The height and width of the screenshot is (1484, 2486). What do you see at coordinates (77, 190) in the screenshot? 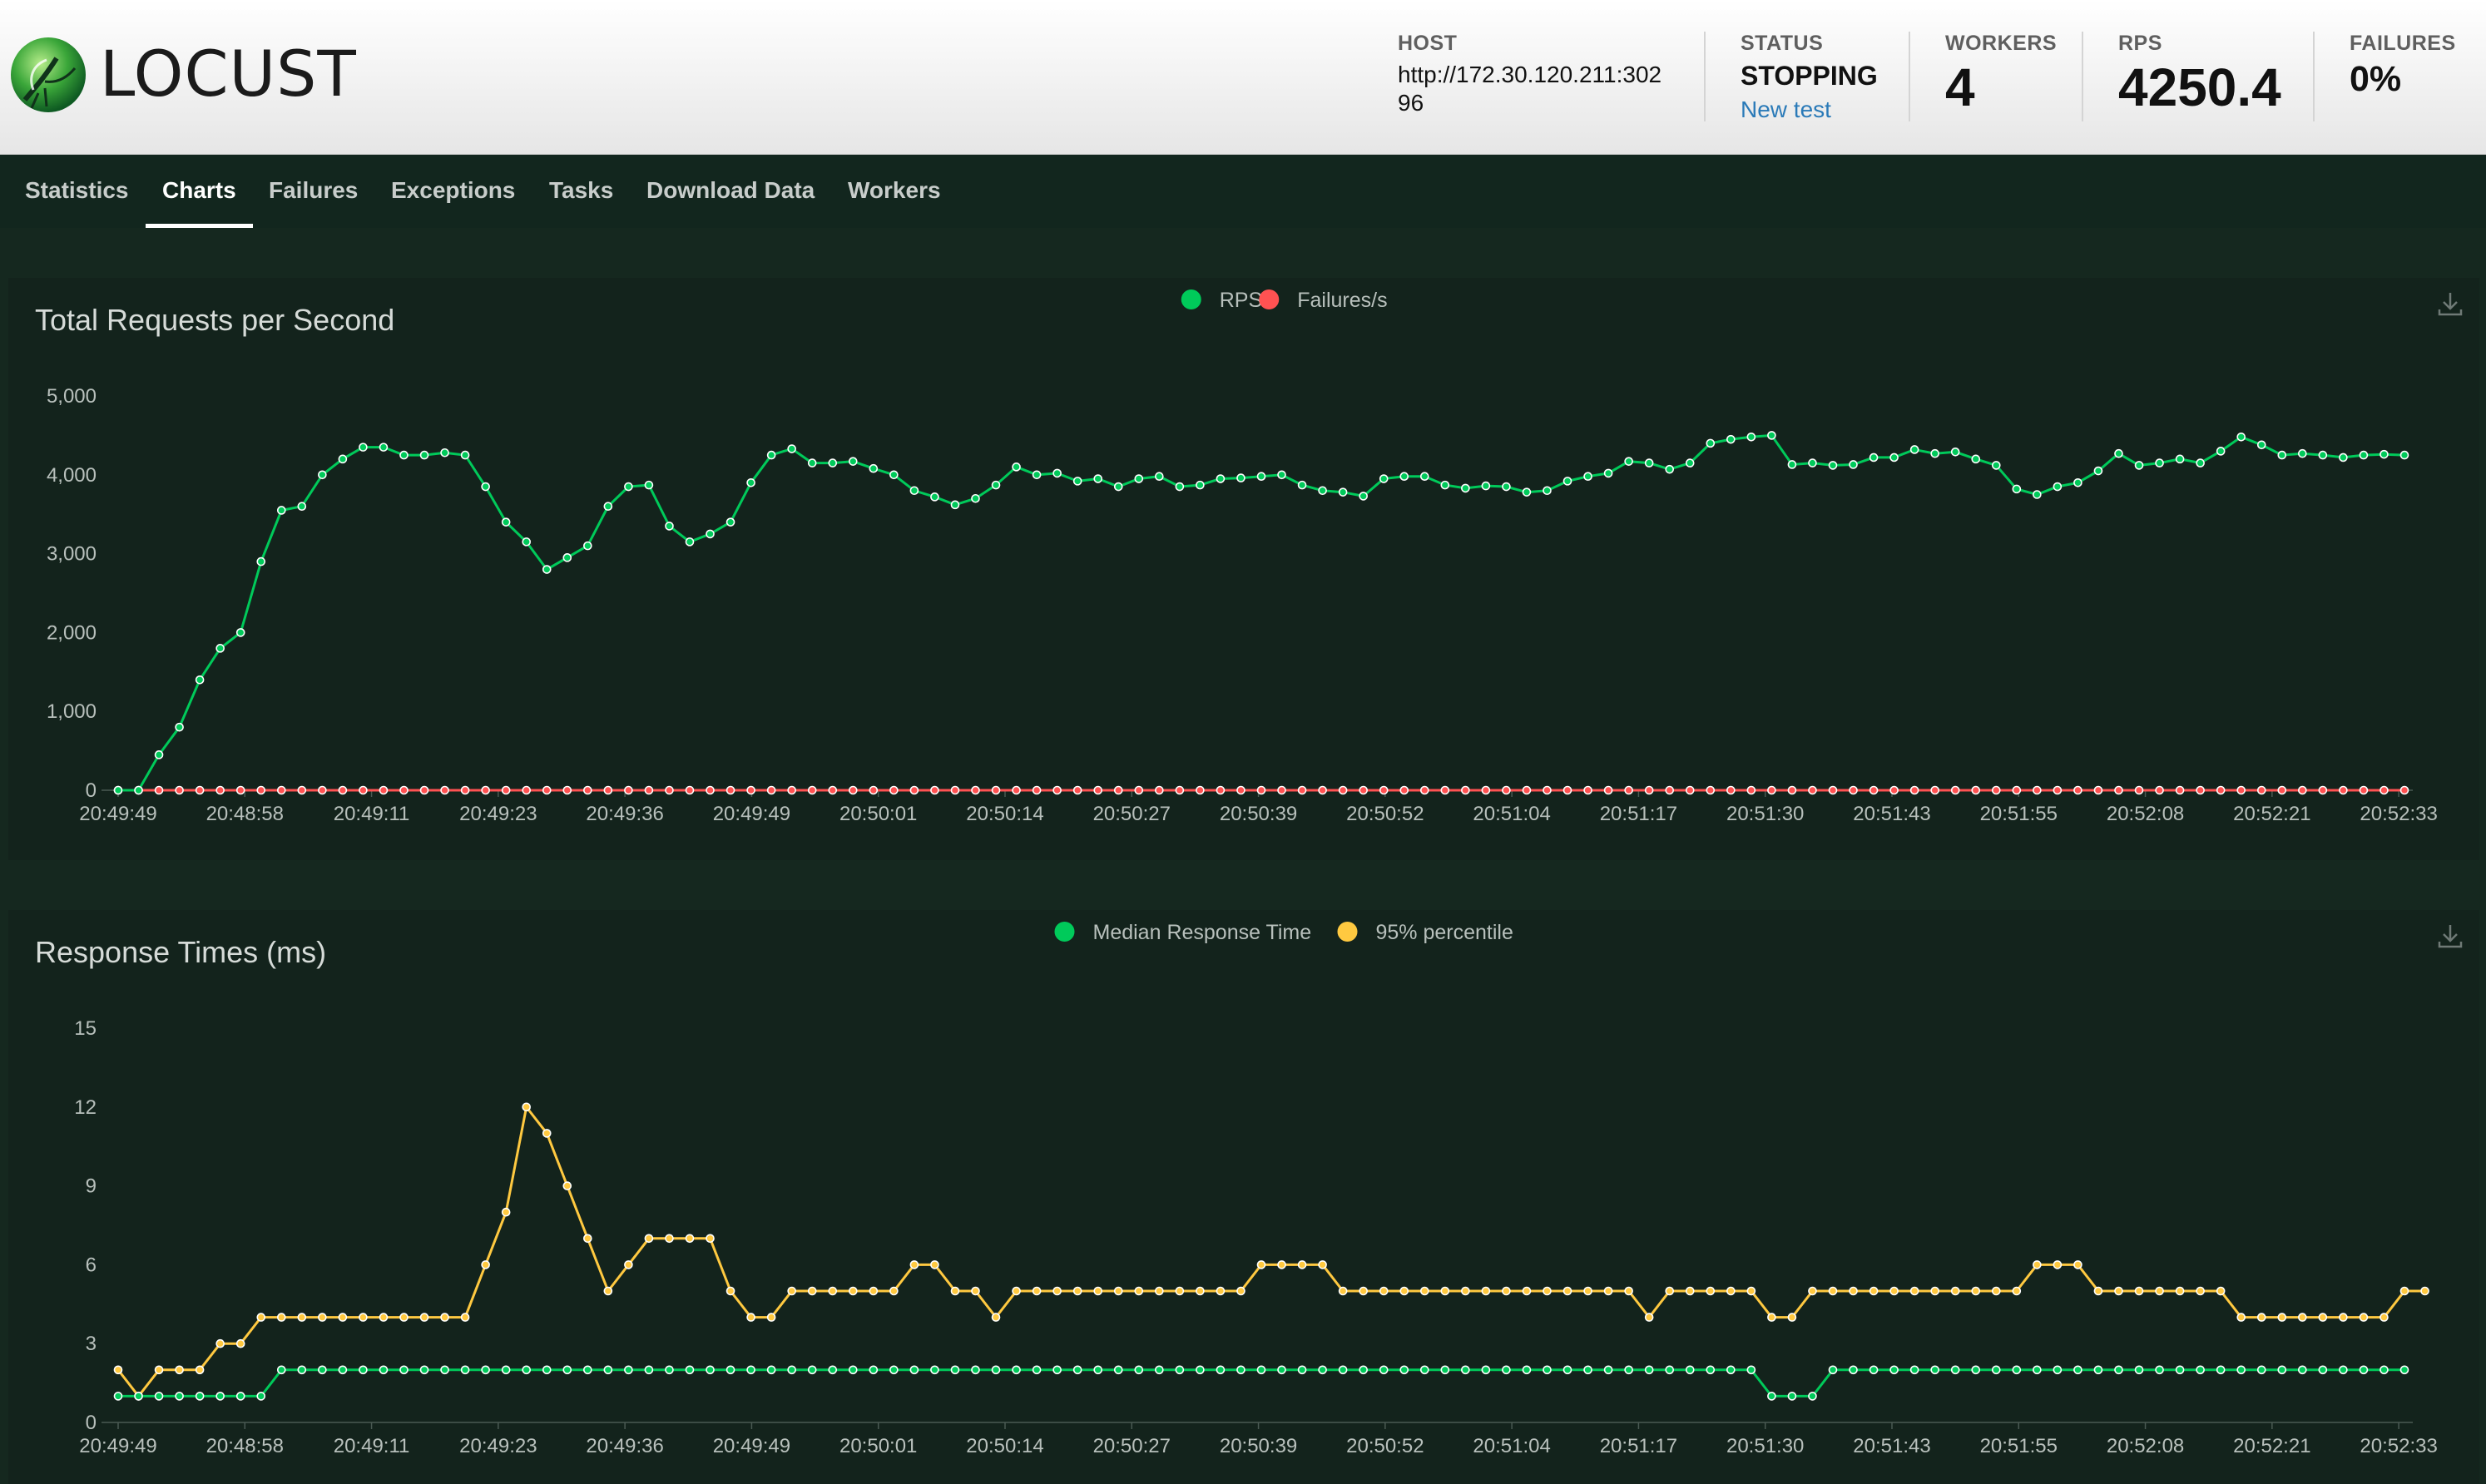
I see `tab-statistics: Statistics` at bounding box center [77, 190].